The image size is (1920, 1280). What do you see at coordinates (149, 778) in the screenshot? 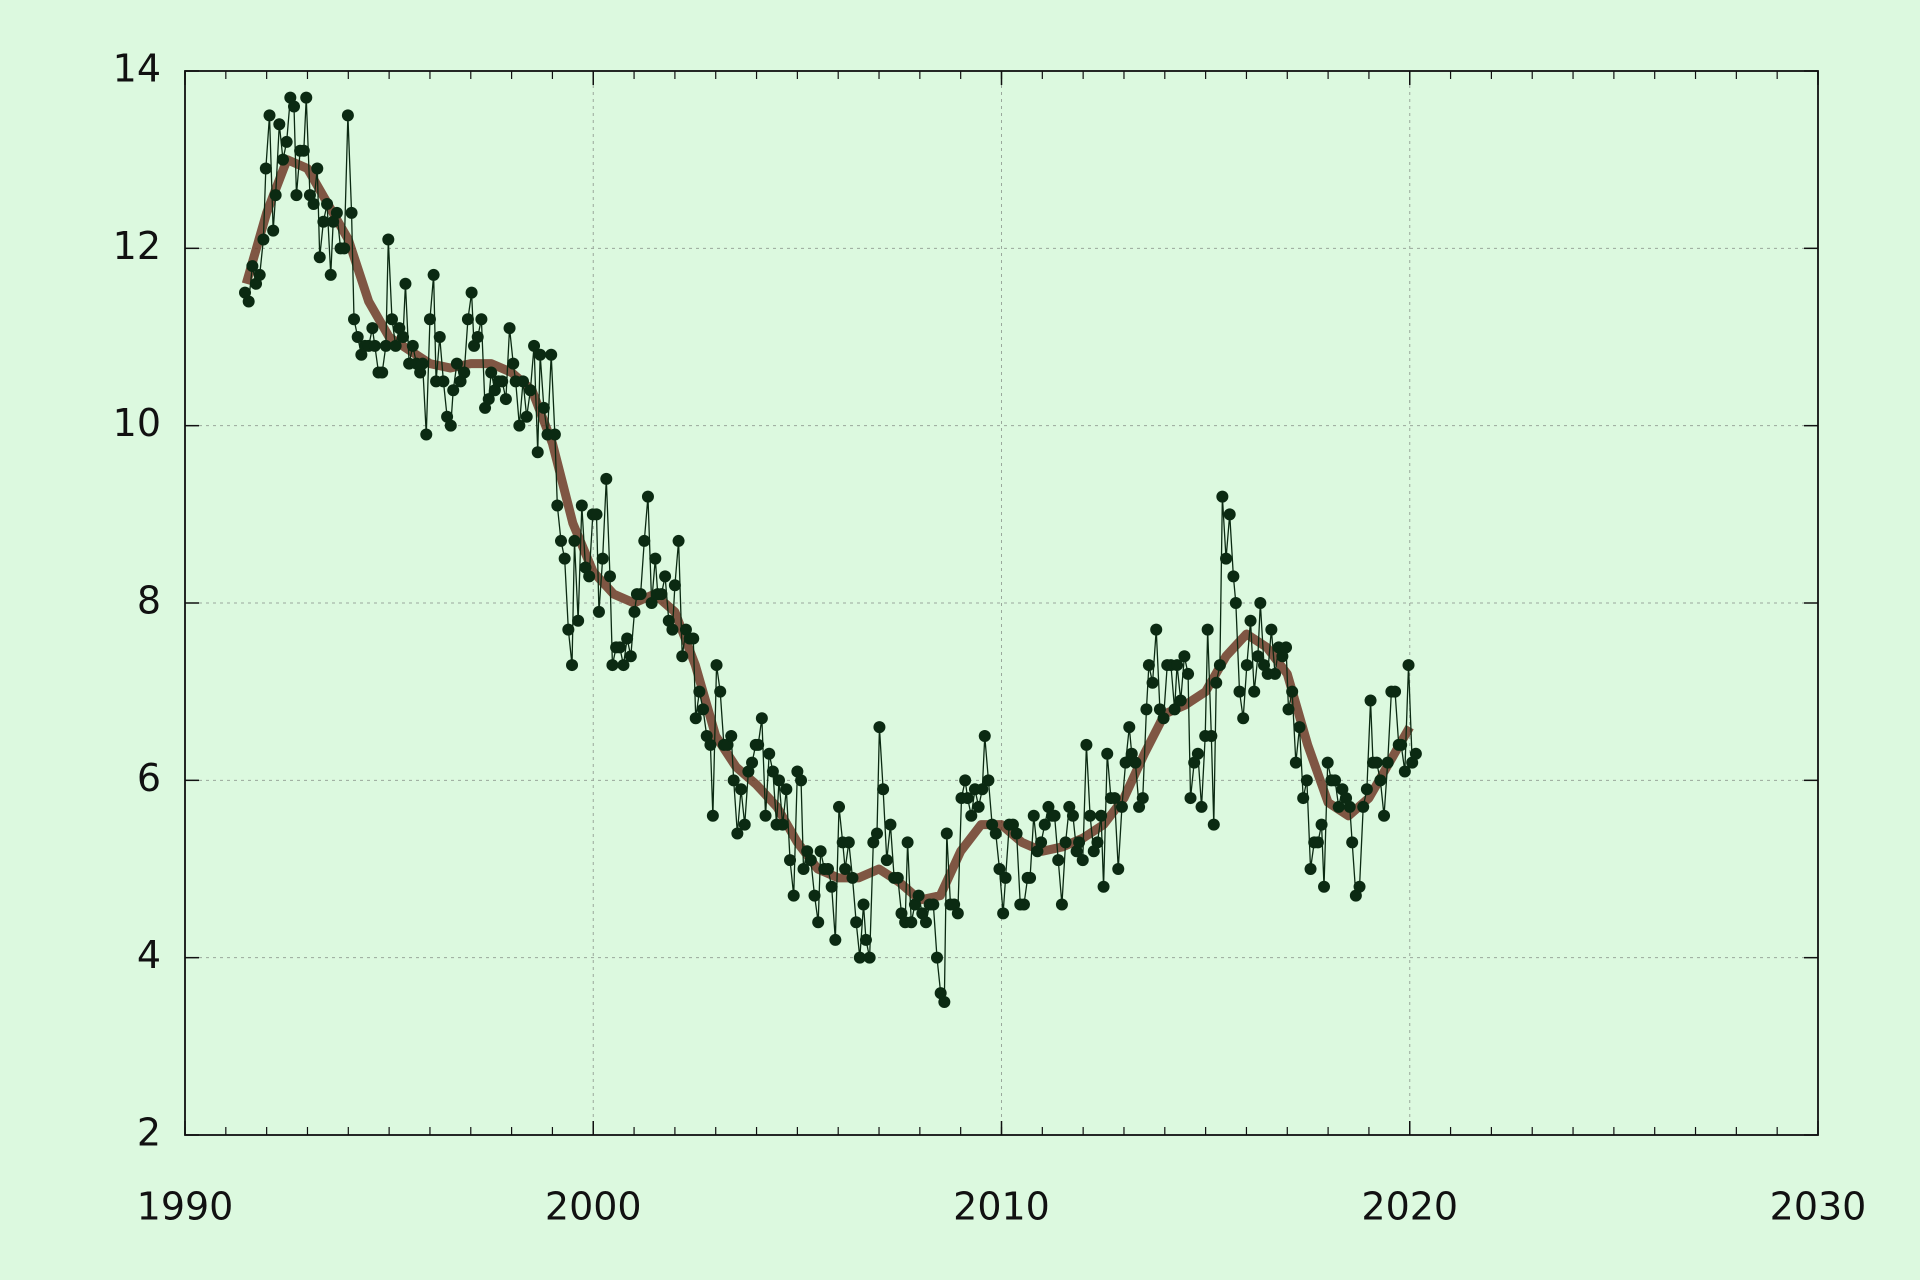
I see `y-tick-label: 6` at bounding box center [149, 778].